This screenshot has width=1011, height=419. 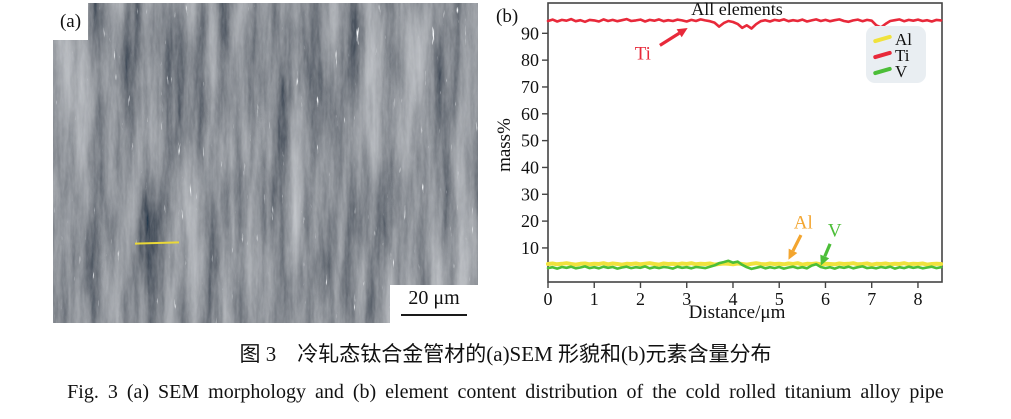 I want to click on x-tick-label: 3, so click(x=686, y=299).